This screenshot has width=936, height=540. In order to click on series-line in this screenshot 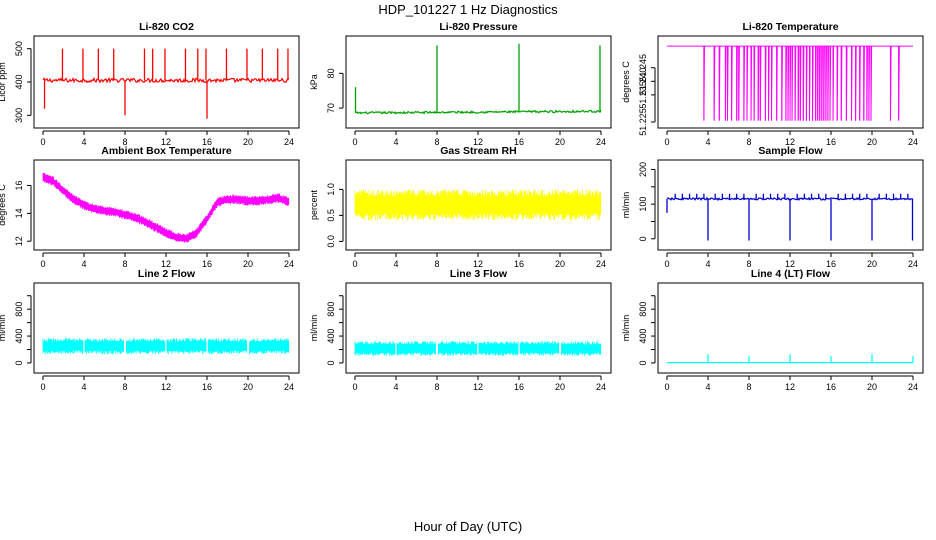, I will do `click(478, 112)`.